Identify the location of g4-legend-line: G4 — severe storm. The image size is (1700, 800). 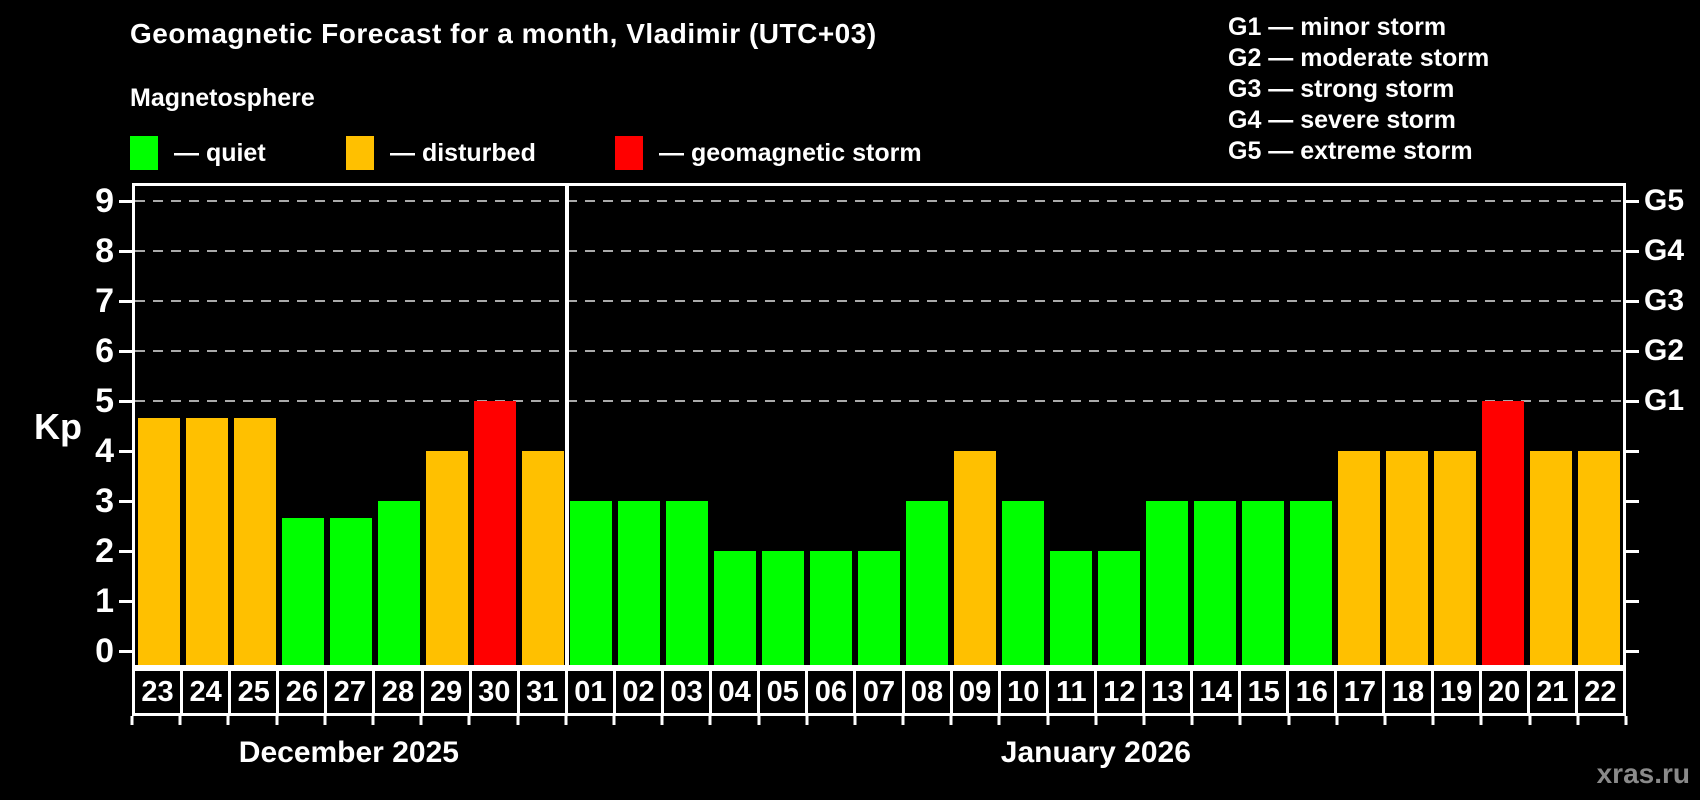
(1342, 120).